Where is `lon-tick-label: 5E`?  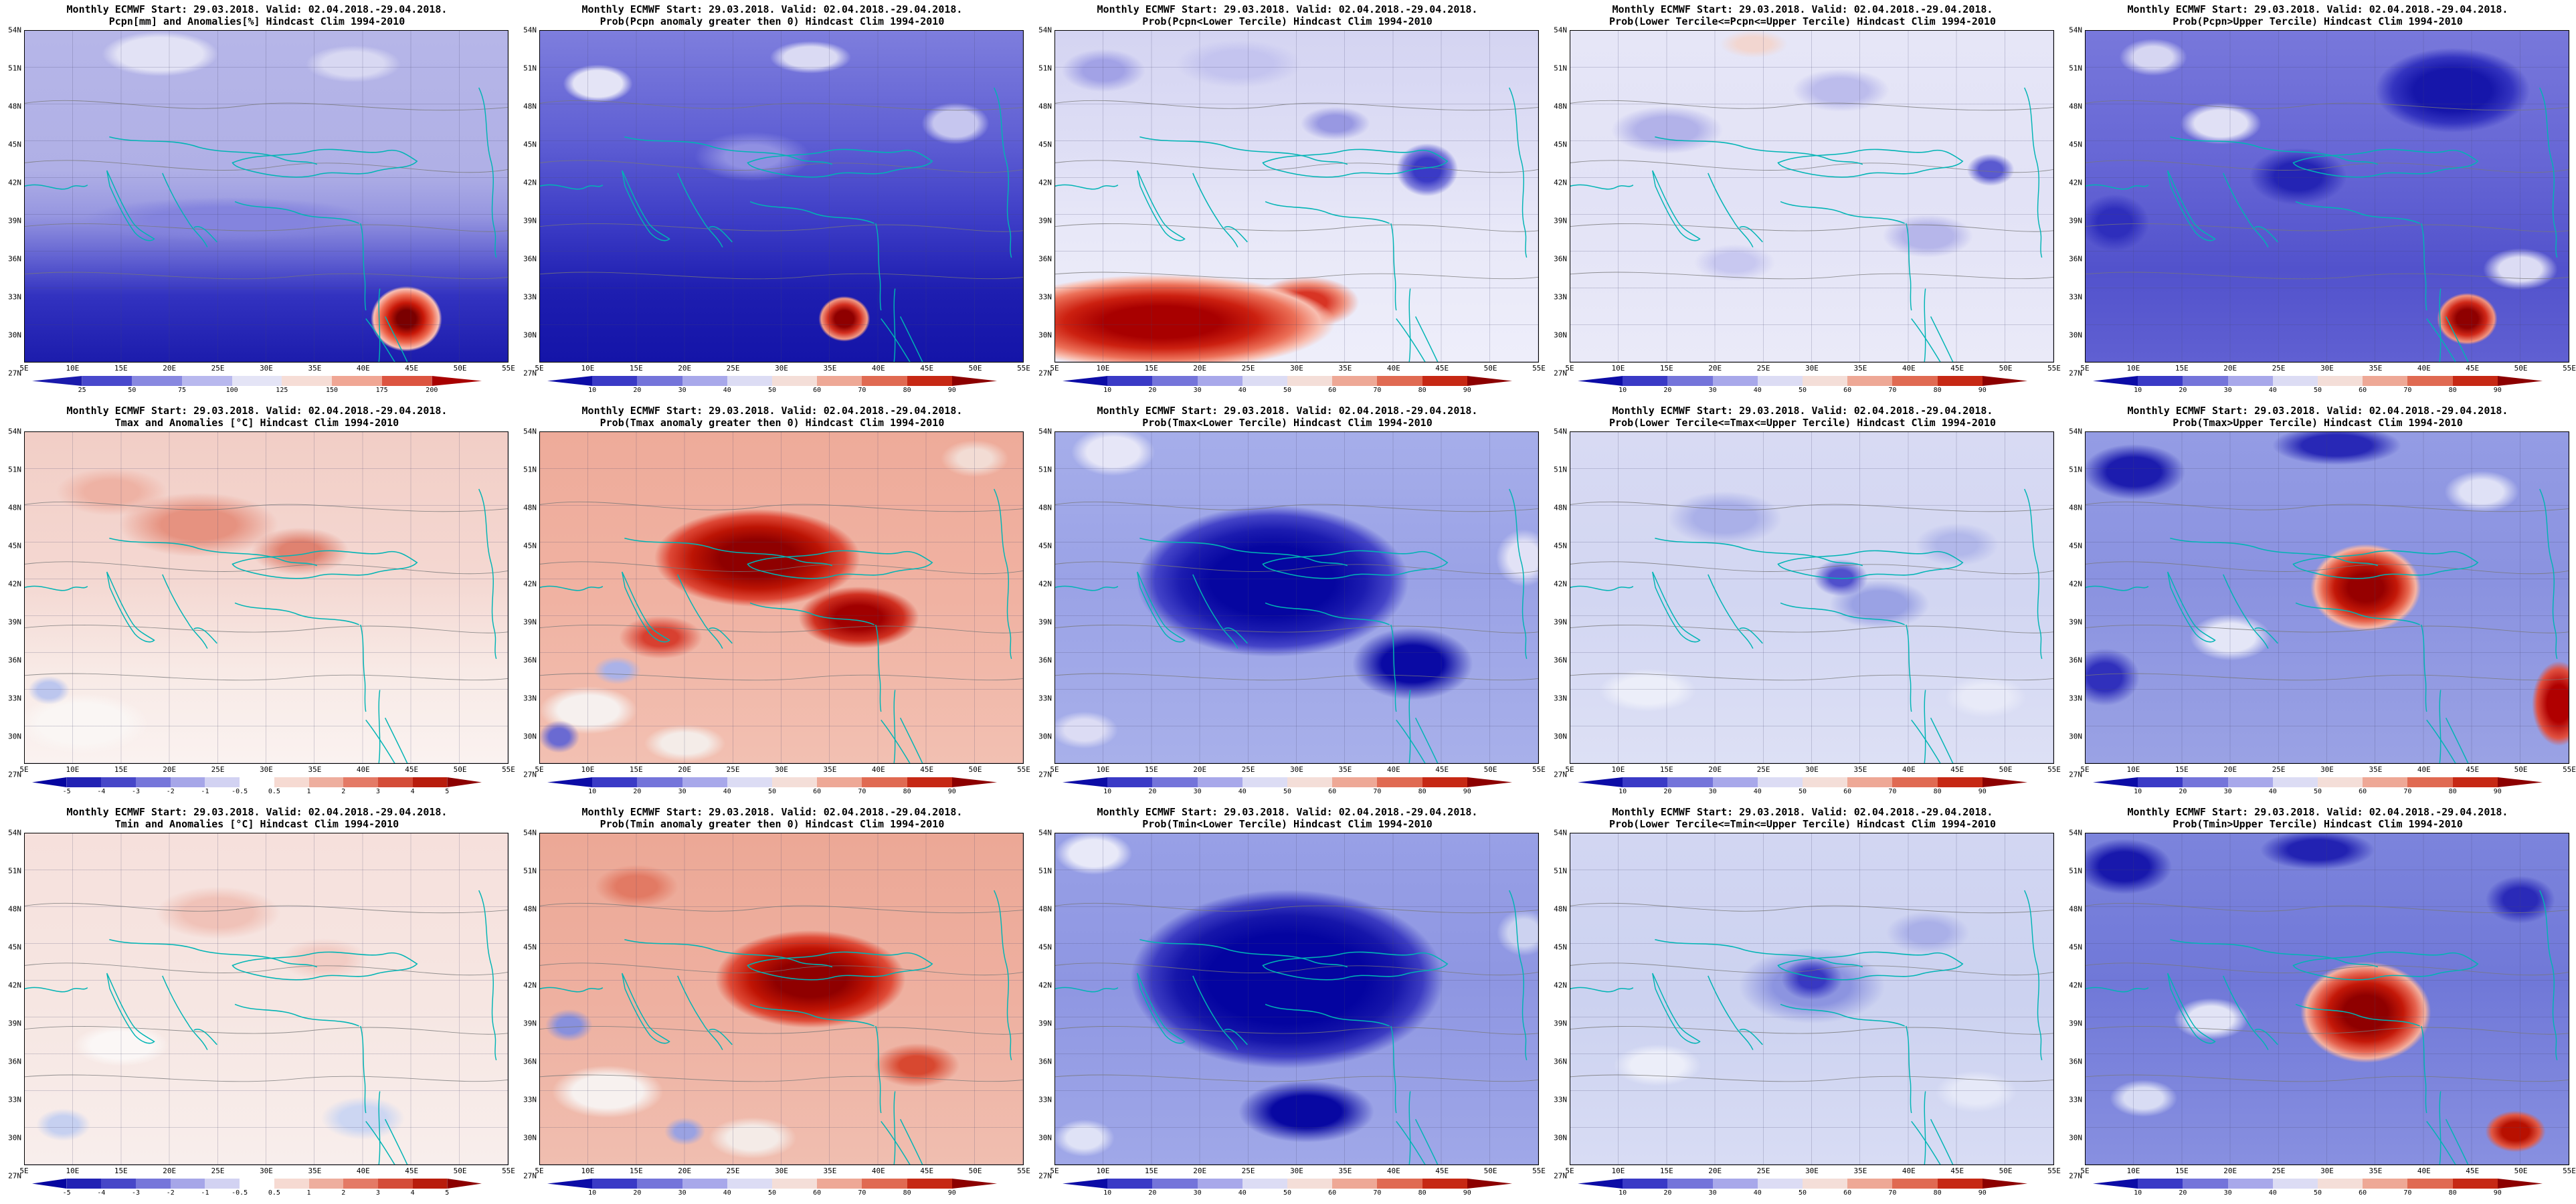
lon-tick-label: 5E is located at coordinates (24, 368).